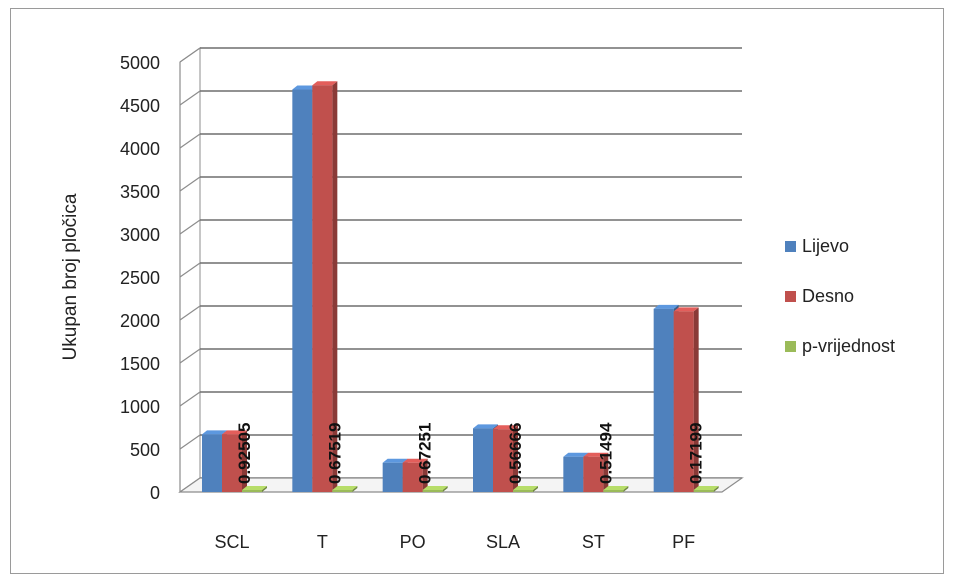  Describe the element at coordinates (503, 542) in the screenshot. I see `x-tick-label: SLA` at that location.